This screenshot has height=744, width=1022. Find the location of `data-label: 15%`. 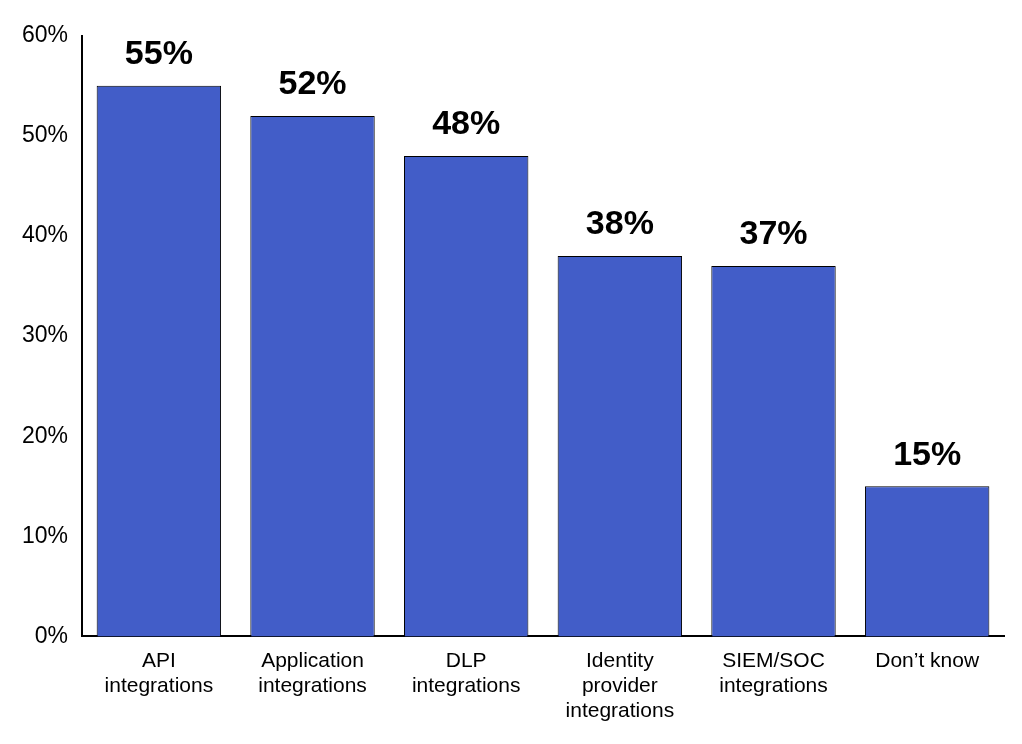

data-label: 15% is located at coordinates (927, 452).